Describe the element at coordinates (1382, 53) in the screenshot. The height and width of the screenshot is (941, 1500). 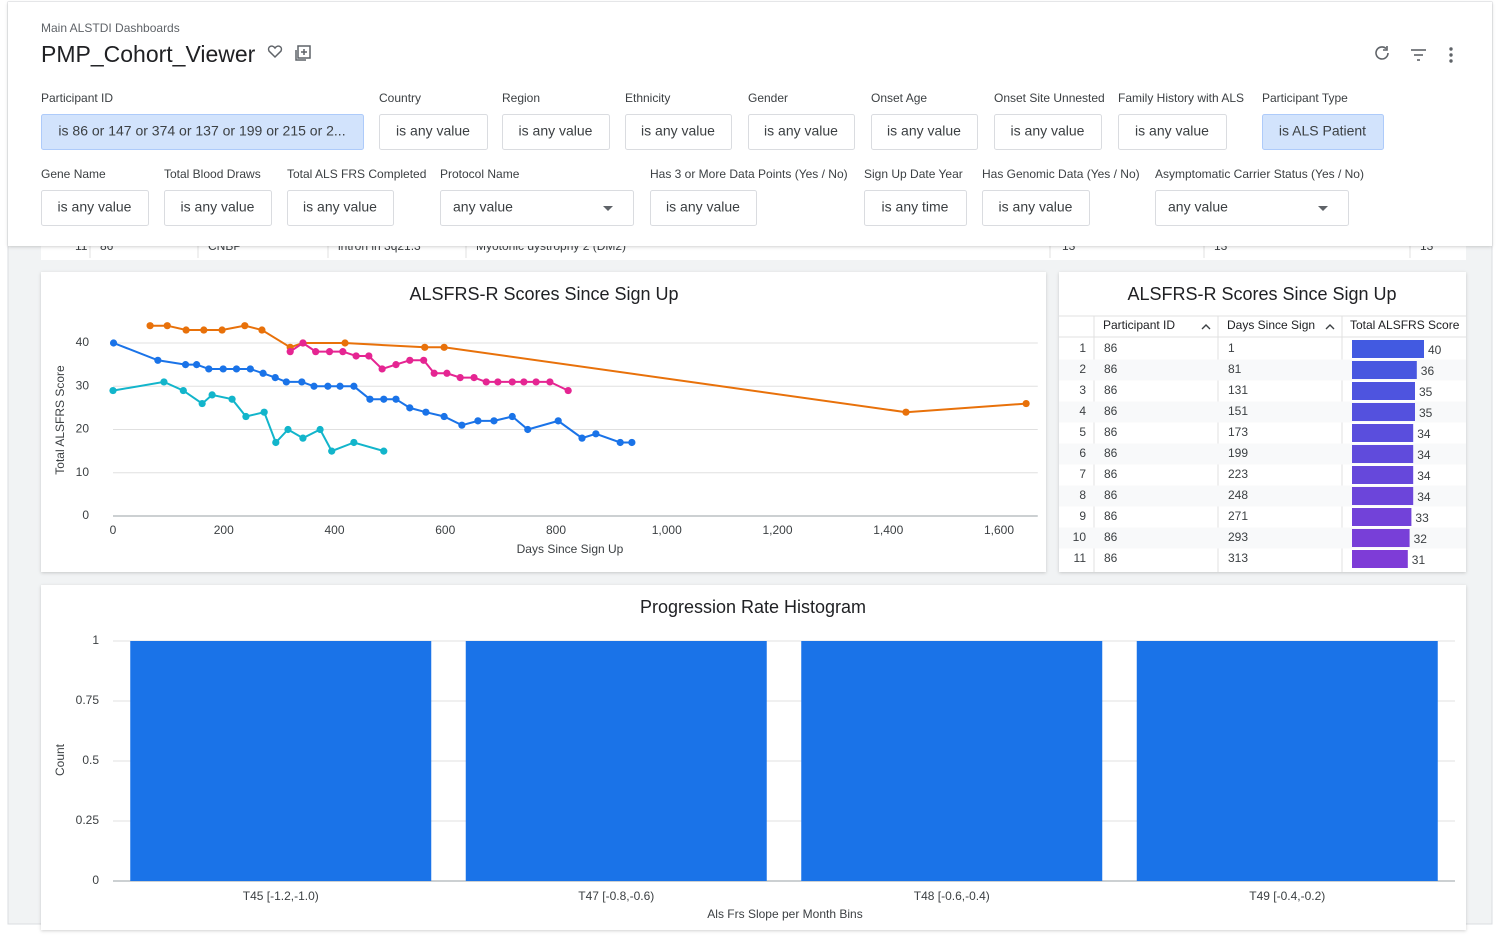
I see `refresh-icon` at that location.